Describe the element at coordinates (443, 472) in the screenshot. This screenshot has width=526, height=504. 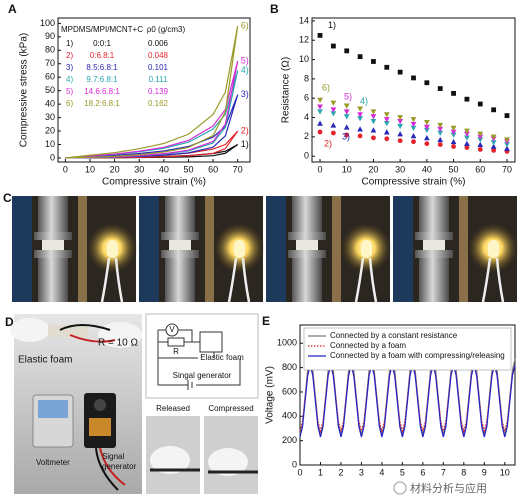
I see `x-tick-label: 7` at that location.